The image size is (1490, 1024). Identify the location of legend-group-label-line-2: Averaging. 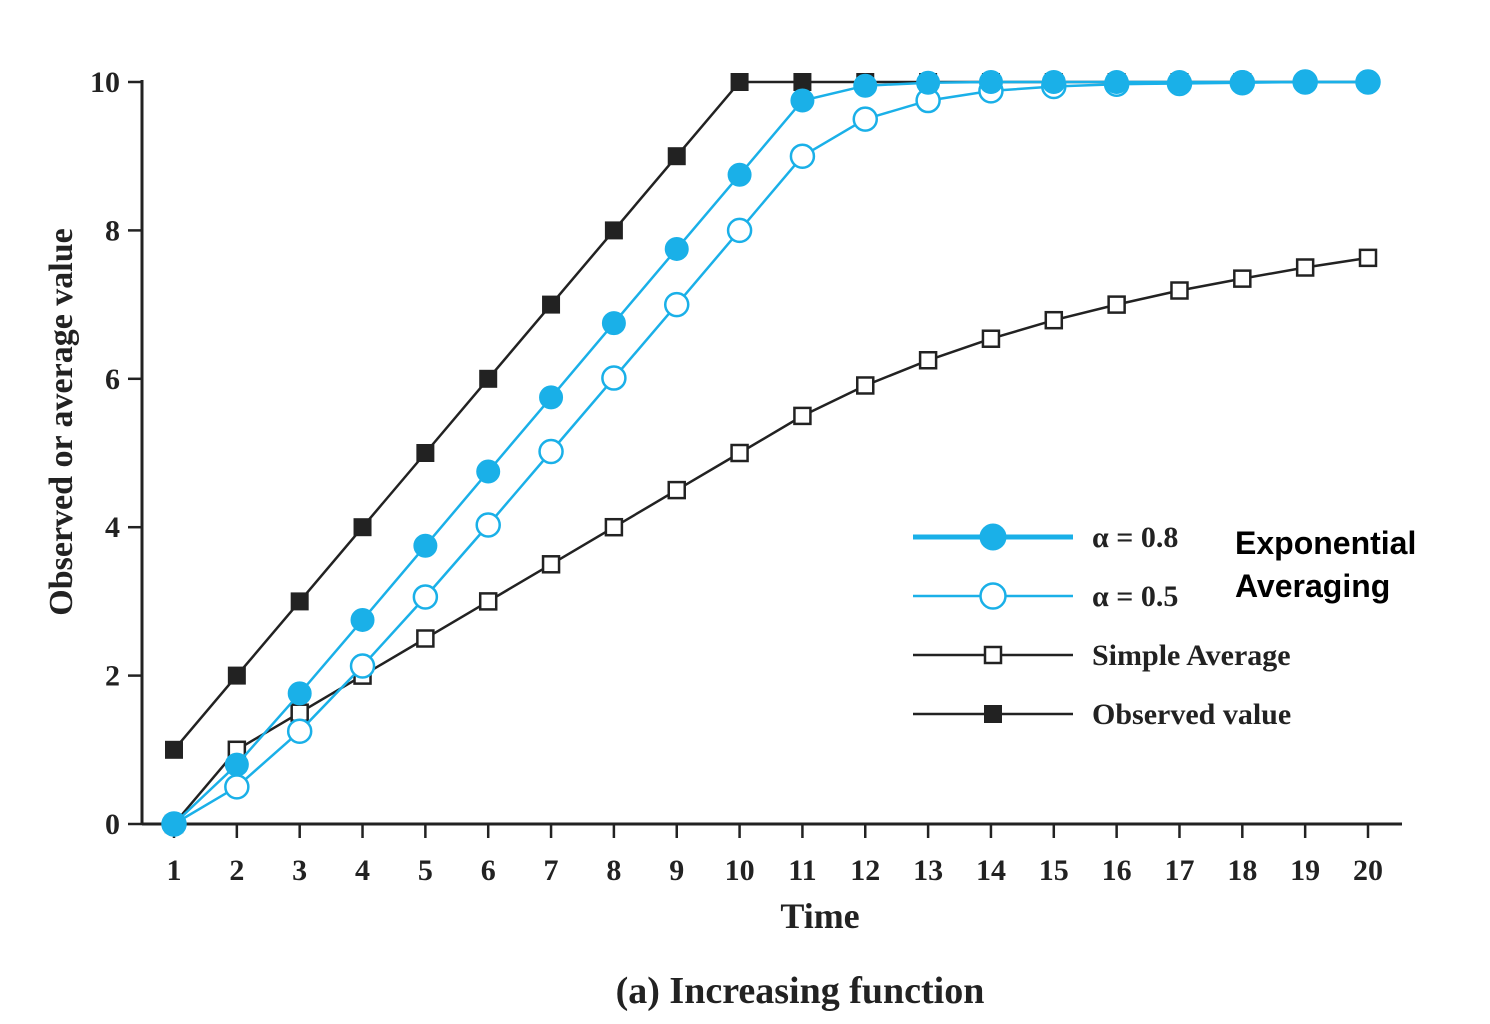
(1312, 586).